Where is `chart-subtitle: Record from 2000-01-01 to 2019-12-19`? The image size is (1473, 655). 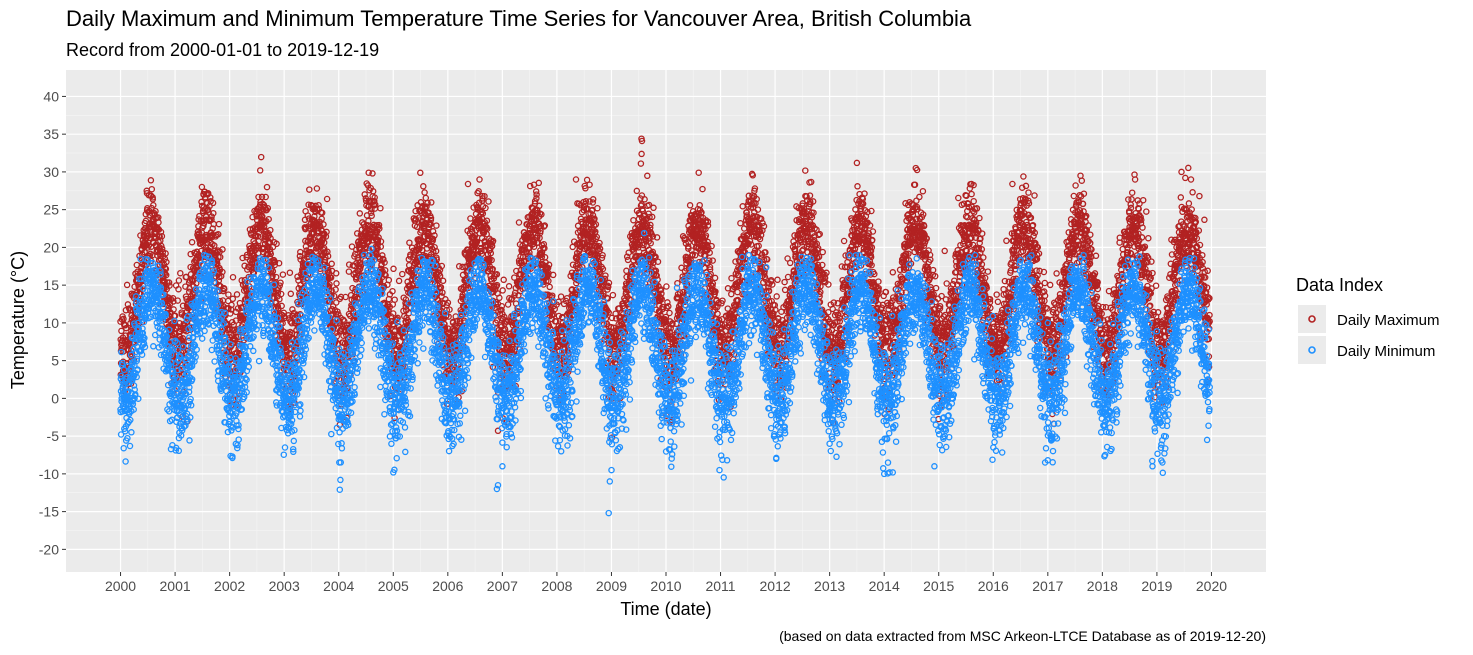
chart-subtitle: Record from 2000-01-01 to 2019-12-19 is located at coordinates (222, 50).